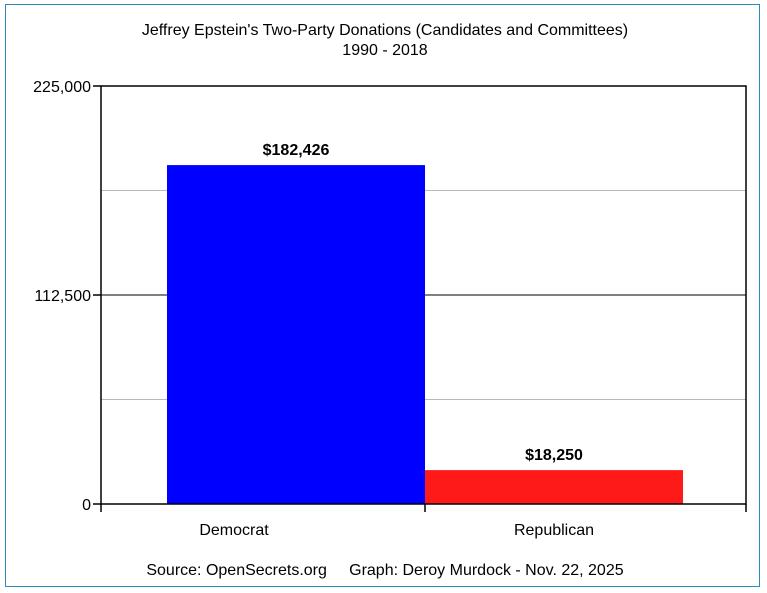  What do you see at coordinates (62, 87) in the screenshot?
I see `y-tick-label-2: 225,000` at bounding box center [62, 87].